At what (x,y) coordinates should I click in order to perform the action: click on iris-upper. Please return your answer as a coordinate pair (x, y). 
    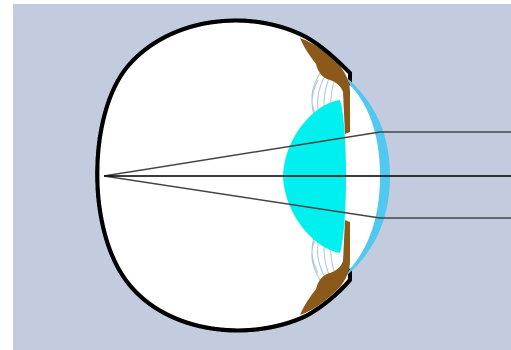
    Looking at the image, I should click on (325, 86).